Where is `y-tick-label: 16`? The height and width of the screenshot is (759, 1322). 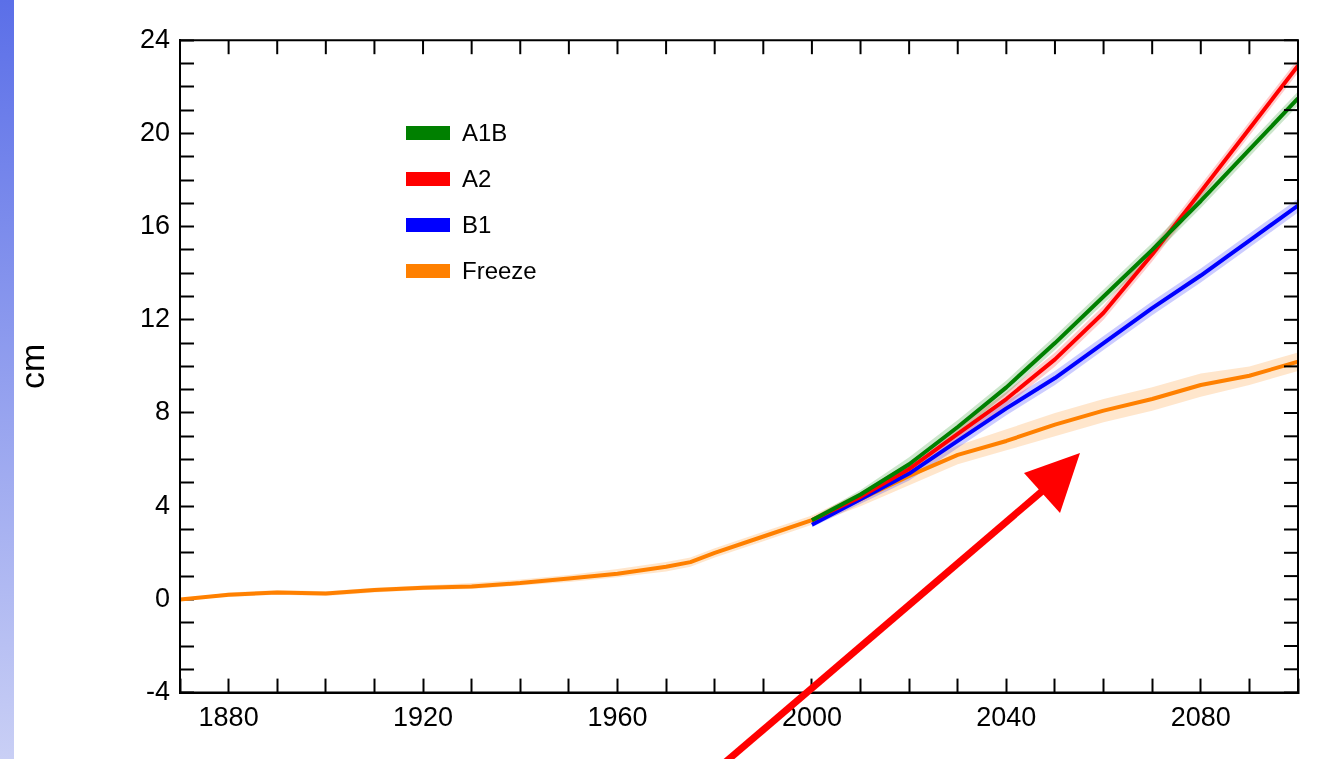
y-tick-label: 16 is located at coordinates (154, 225).